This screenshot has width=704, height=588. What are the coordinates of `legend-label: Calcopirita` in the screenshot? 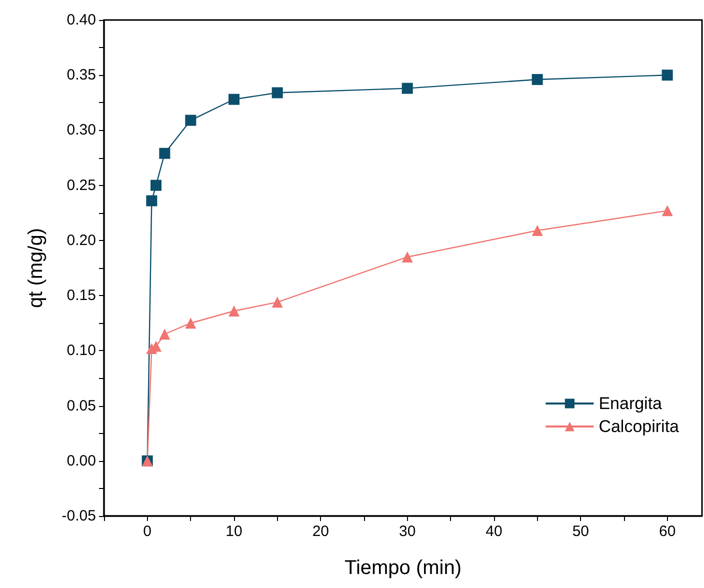 It's located at (639, 426).